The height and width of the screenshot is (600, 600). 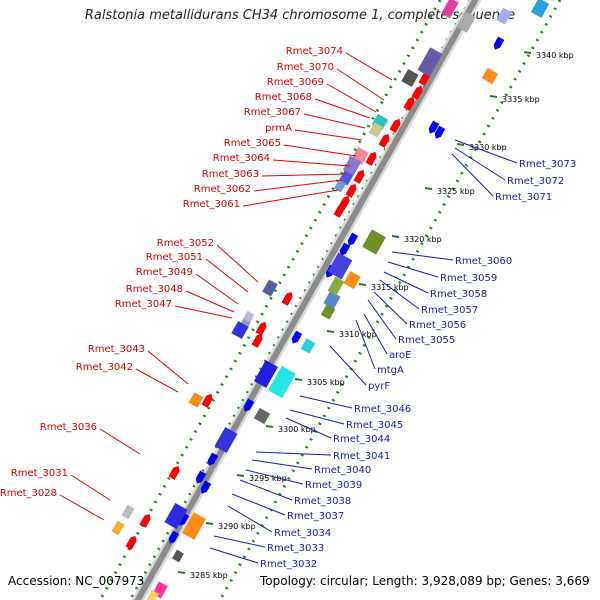 What do you see at coordinates (143, 304) in the screenshot?
I see `left-gene-label: Rmet_3047` at bounding box center [143, 304].